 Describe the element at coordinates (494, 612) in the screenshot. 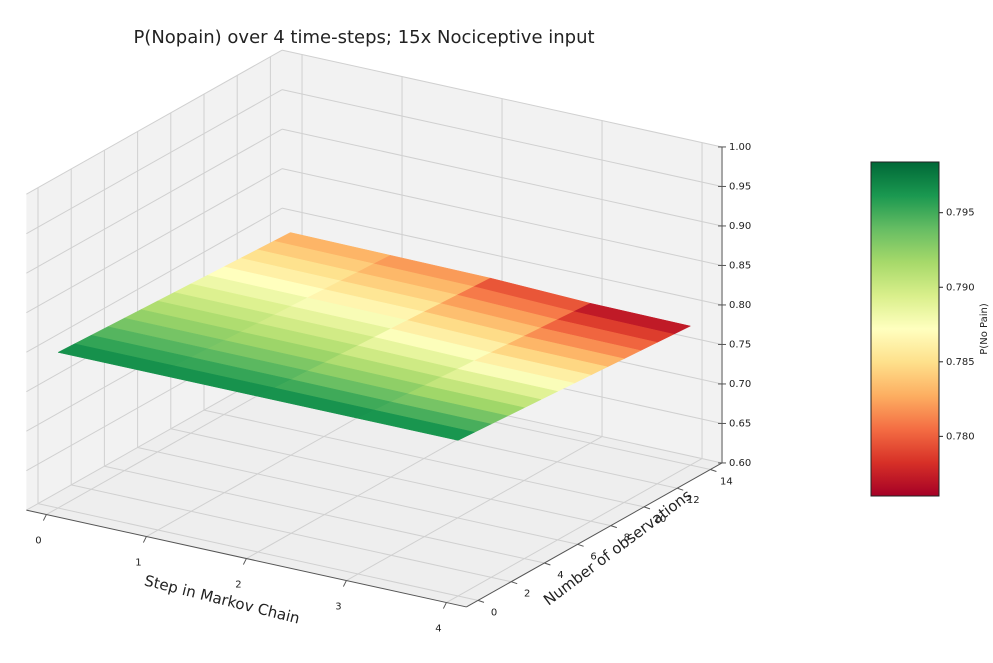

I see `y-tick-label: 0` at that location.